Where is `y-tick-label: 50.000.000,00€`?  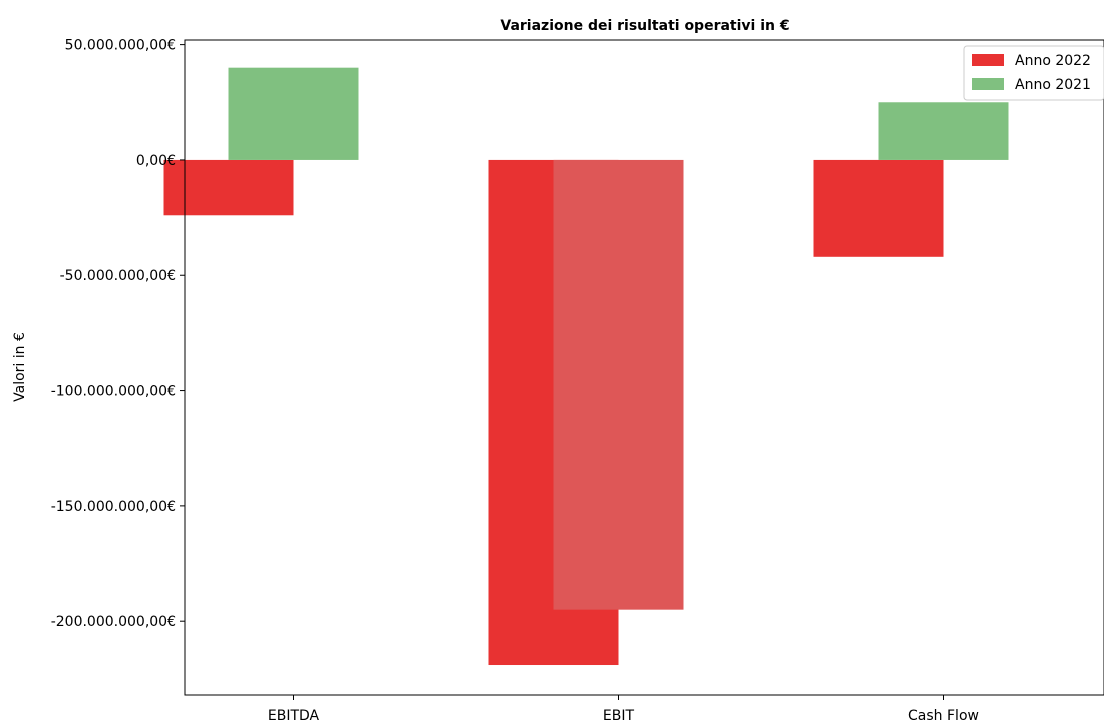
y-tick-label: 50.000.000,00€ is located at coordinates (120, 46).